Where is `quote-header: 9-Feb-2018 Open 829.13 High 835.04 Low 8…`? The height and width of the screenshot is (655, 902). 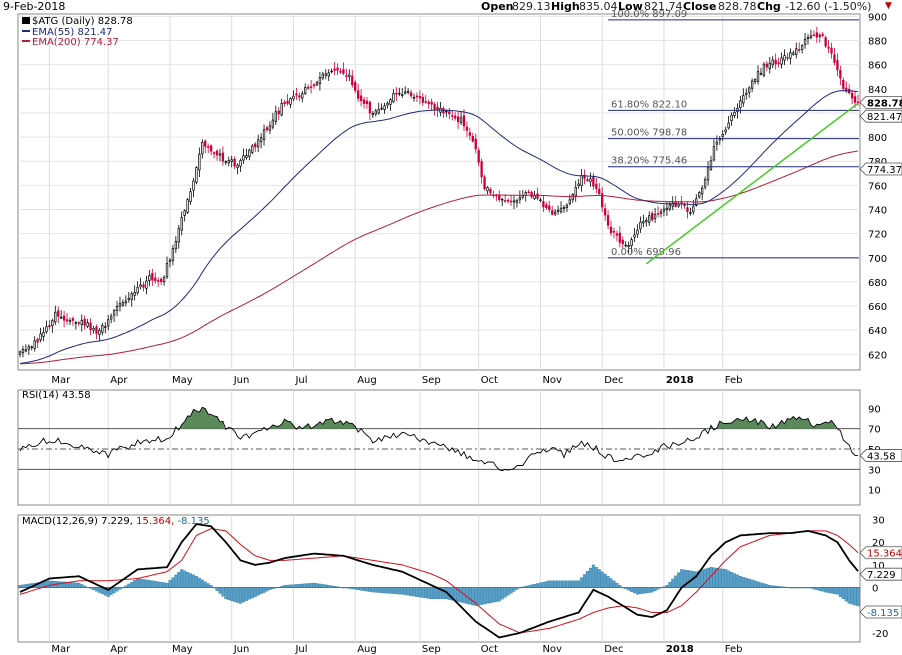
quote-header: 9-Feb-2018 Open 829.13 High 835.04 Low 8… is located at coordinates (451, 7).